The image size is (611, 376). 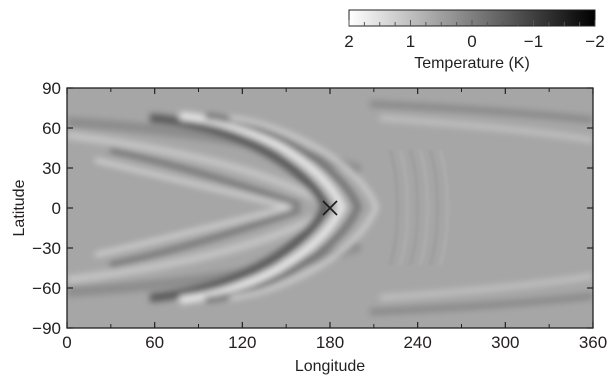 What do you see at coordinates (410, 41) in the screenshot?
I see `colorbar-tick-label: 1` at bounding box center [410, 41].